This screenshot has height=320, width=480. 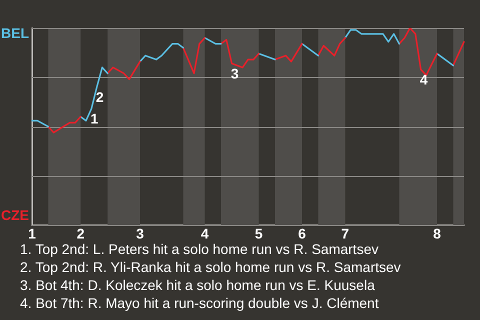 I want to click on text: 2. Top 2nd: R. Yli-Ranka hit a solo home run vs R. Samartsev, so click(x=210, y=267).